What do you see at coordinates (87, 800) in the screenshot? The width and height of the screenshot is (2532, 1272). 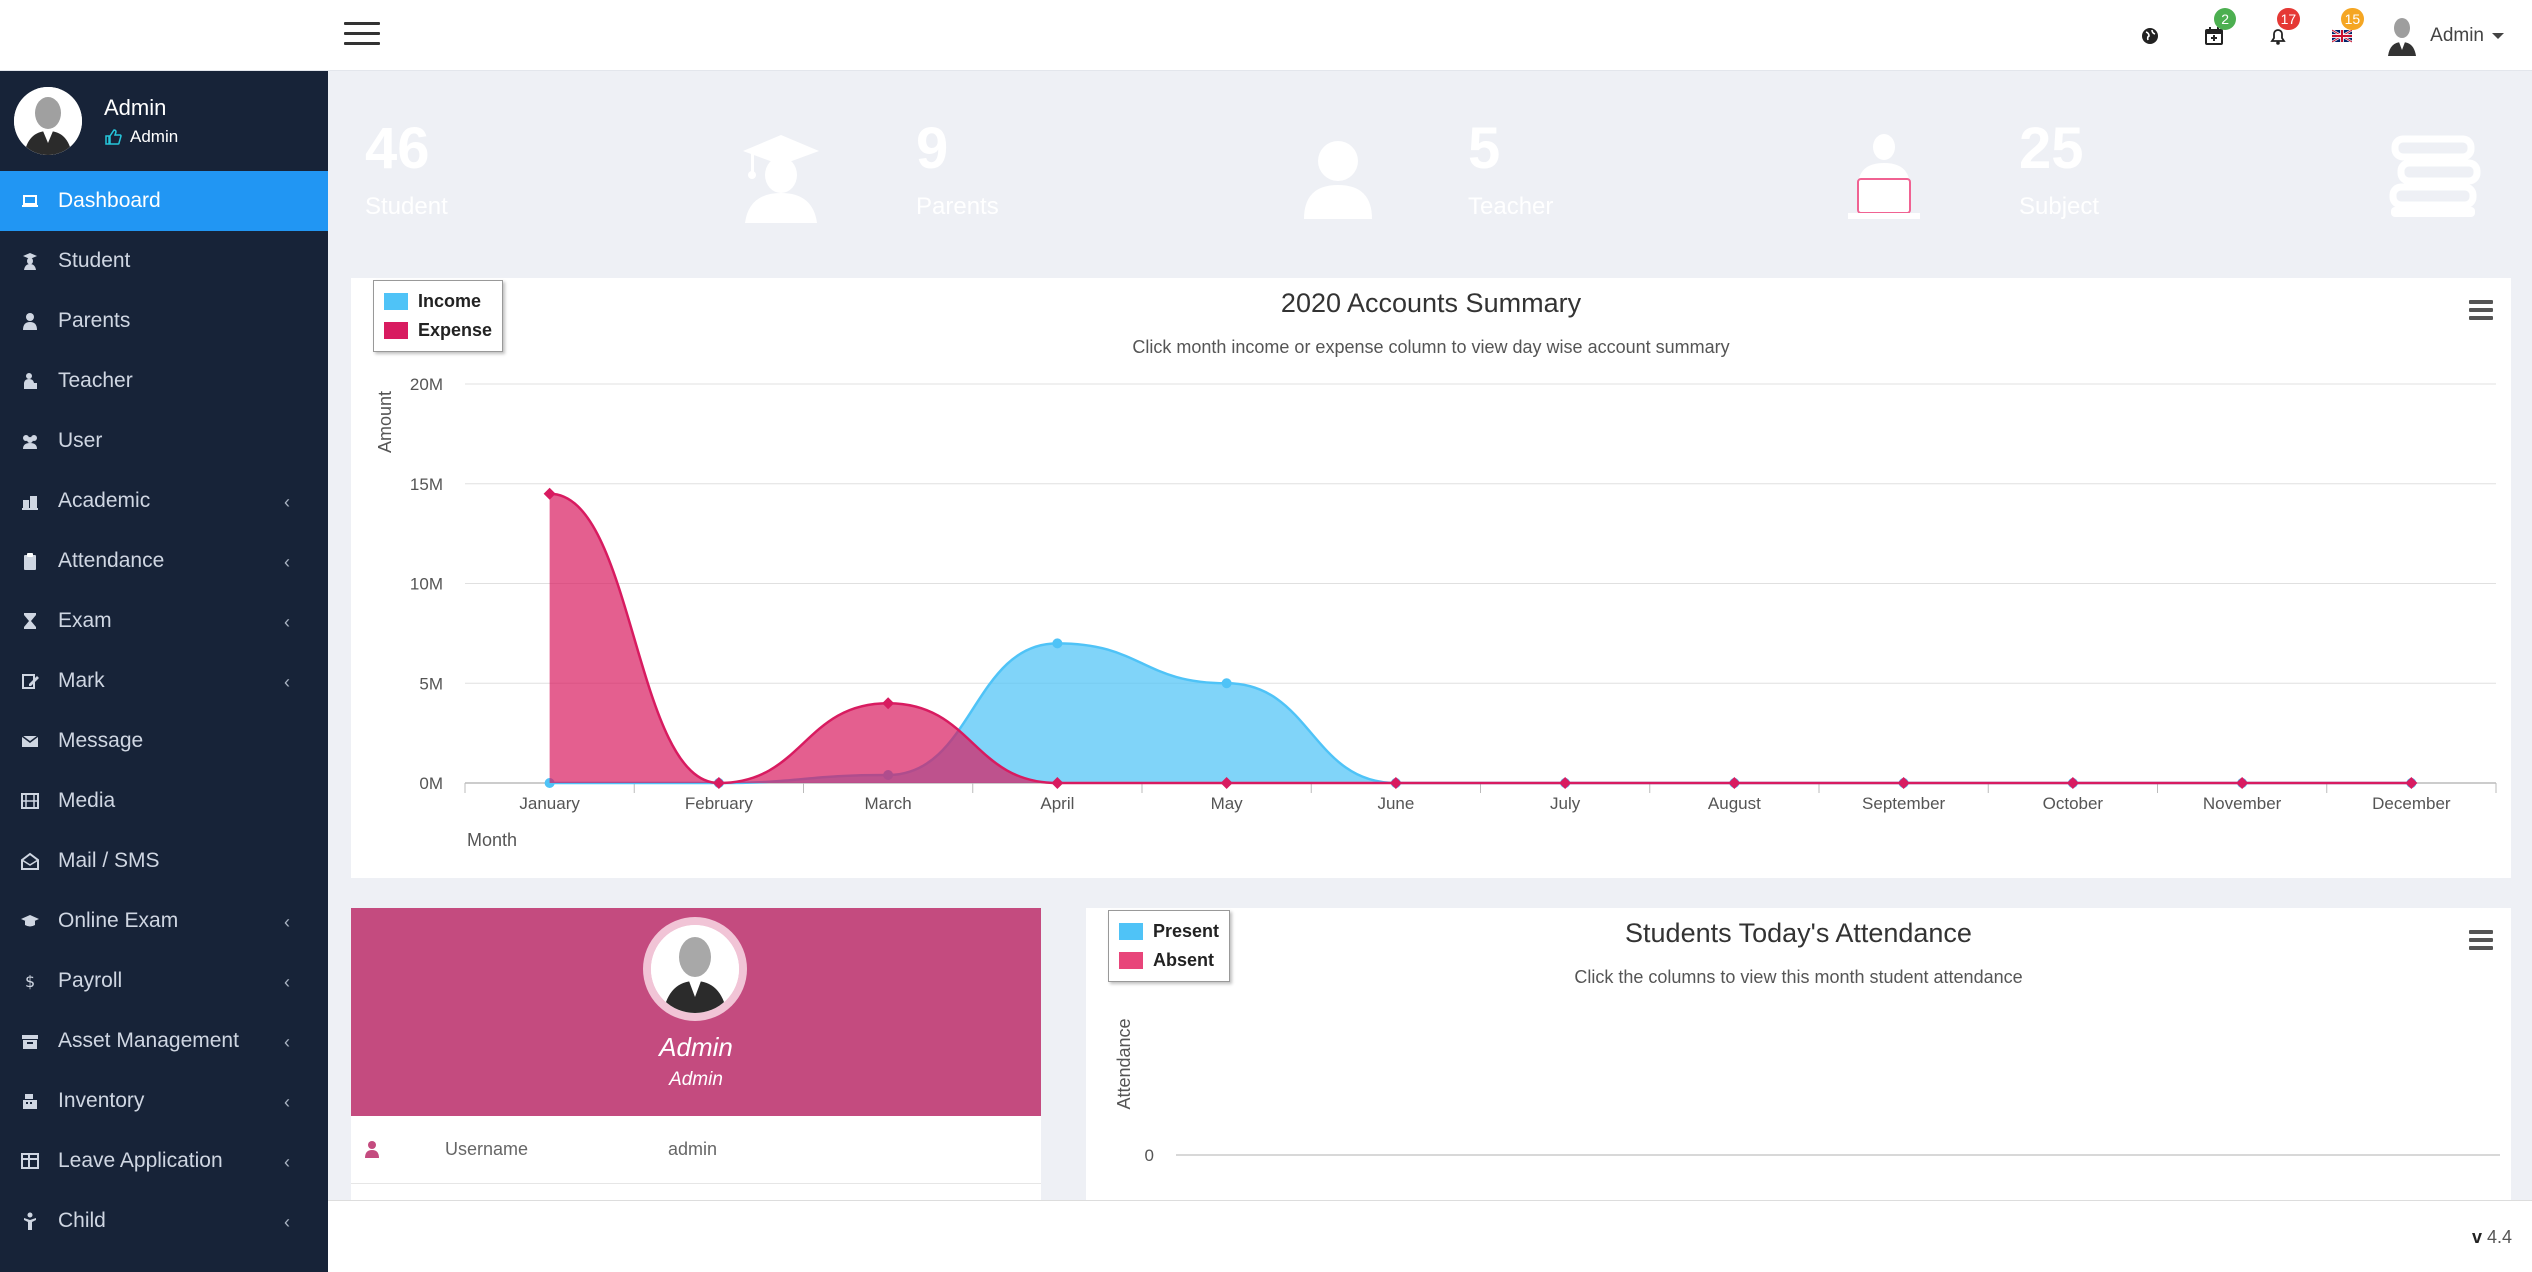 I see `sidebar-item-label: Media` at bounding box center [87, 800].